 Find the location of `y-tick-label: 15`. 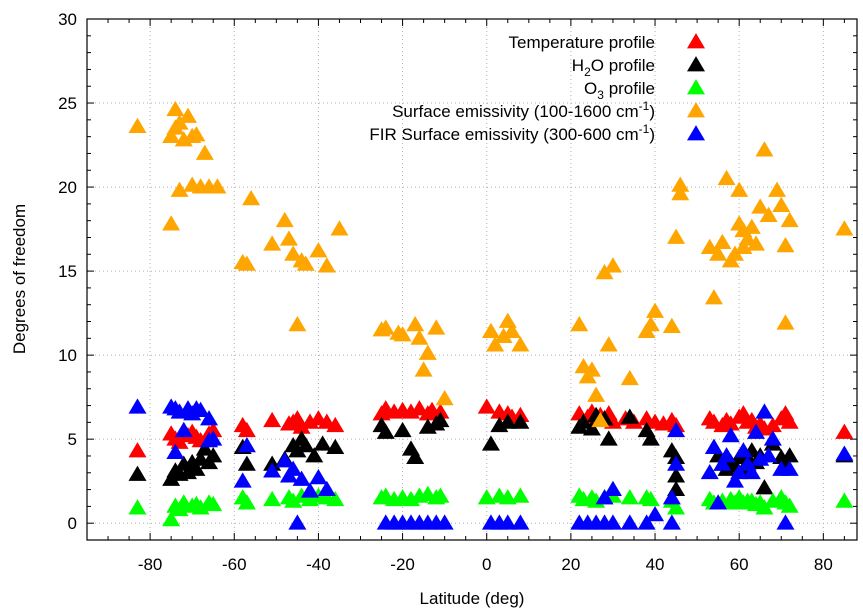

y-tick-label: 15 is located at coordinates (67, 271).